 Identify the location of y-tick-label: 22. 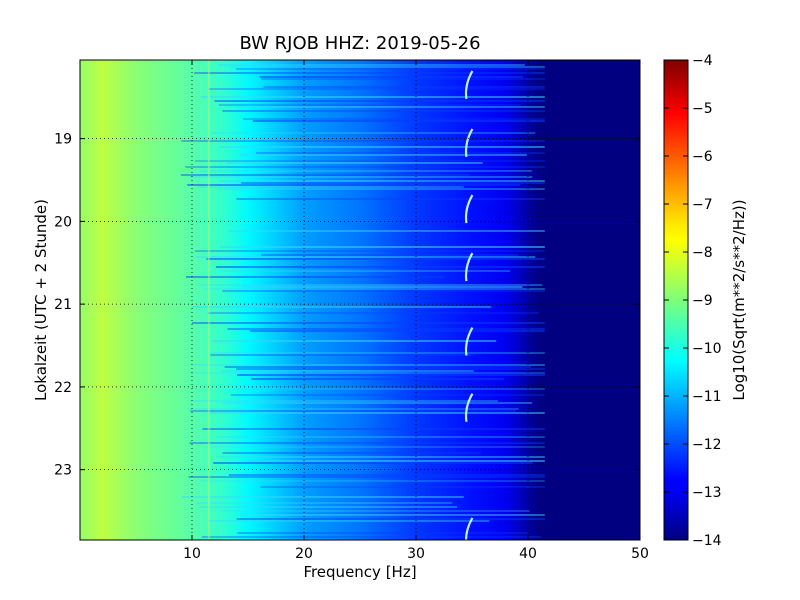
(63, 388).